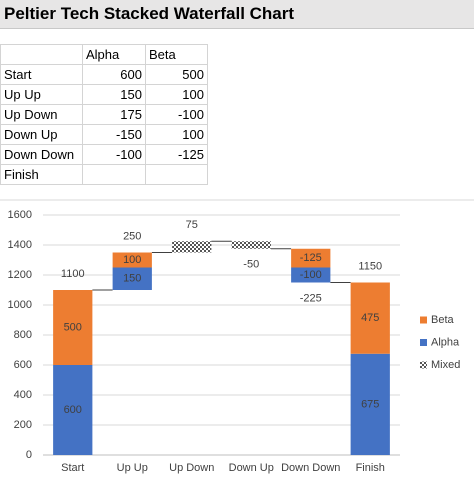  I want to click on segment-label: -125, so click(311, 258).